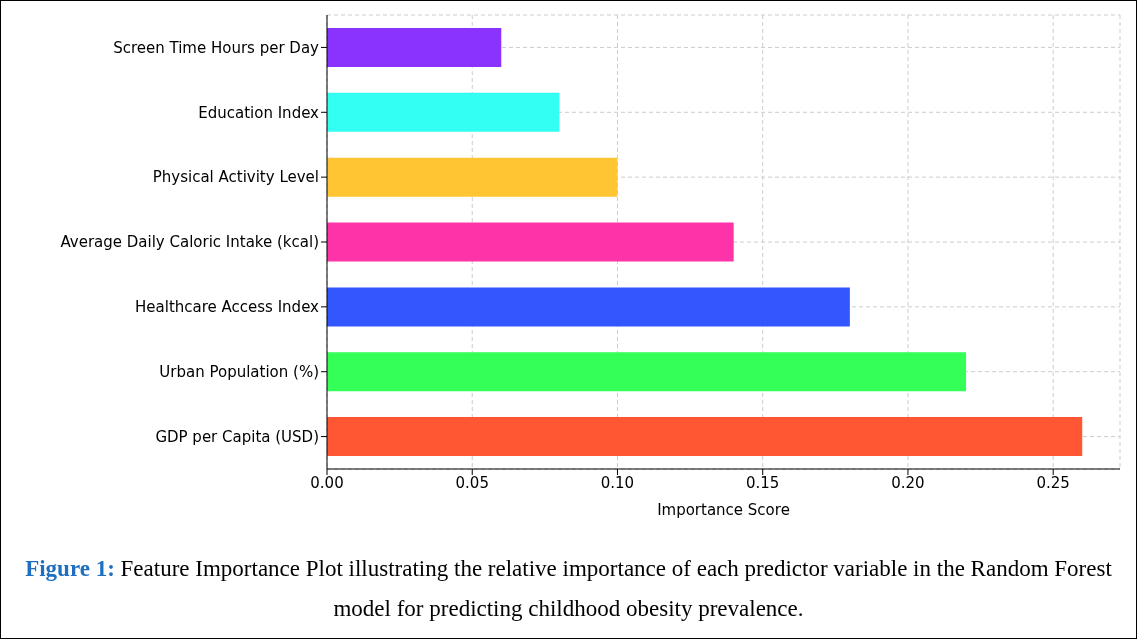 This screenshot has height=639, width=1137. Describe the element at coordinates (617, 482) in the screenshot. I see `x-tick-label: 0.10` at that location.